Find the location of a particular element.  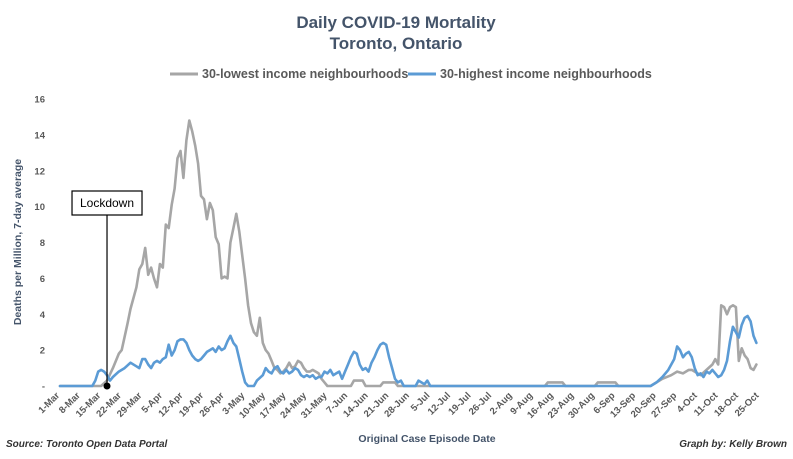

y-tick-label: 16 is located at coordinates (39, 100).